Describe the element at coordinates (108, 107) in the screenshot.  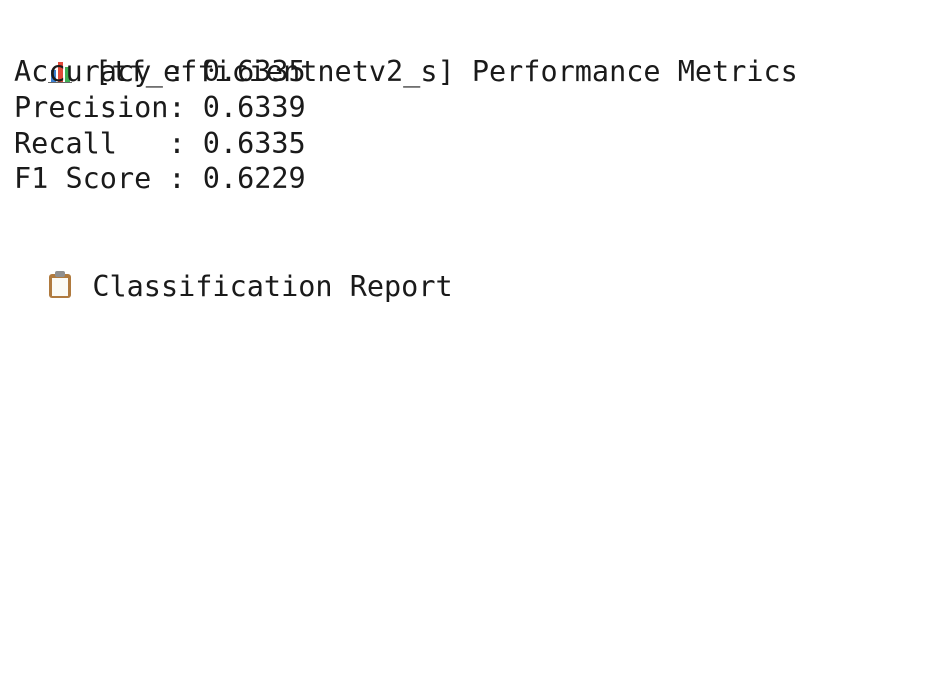
I see `metric-label: Precision:` at that location.